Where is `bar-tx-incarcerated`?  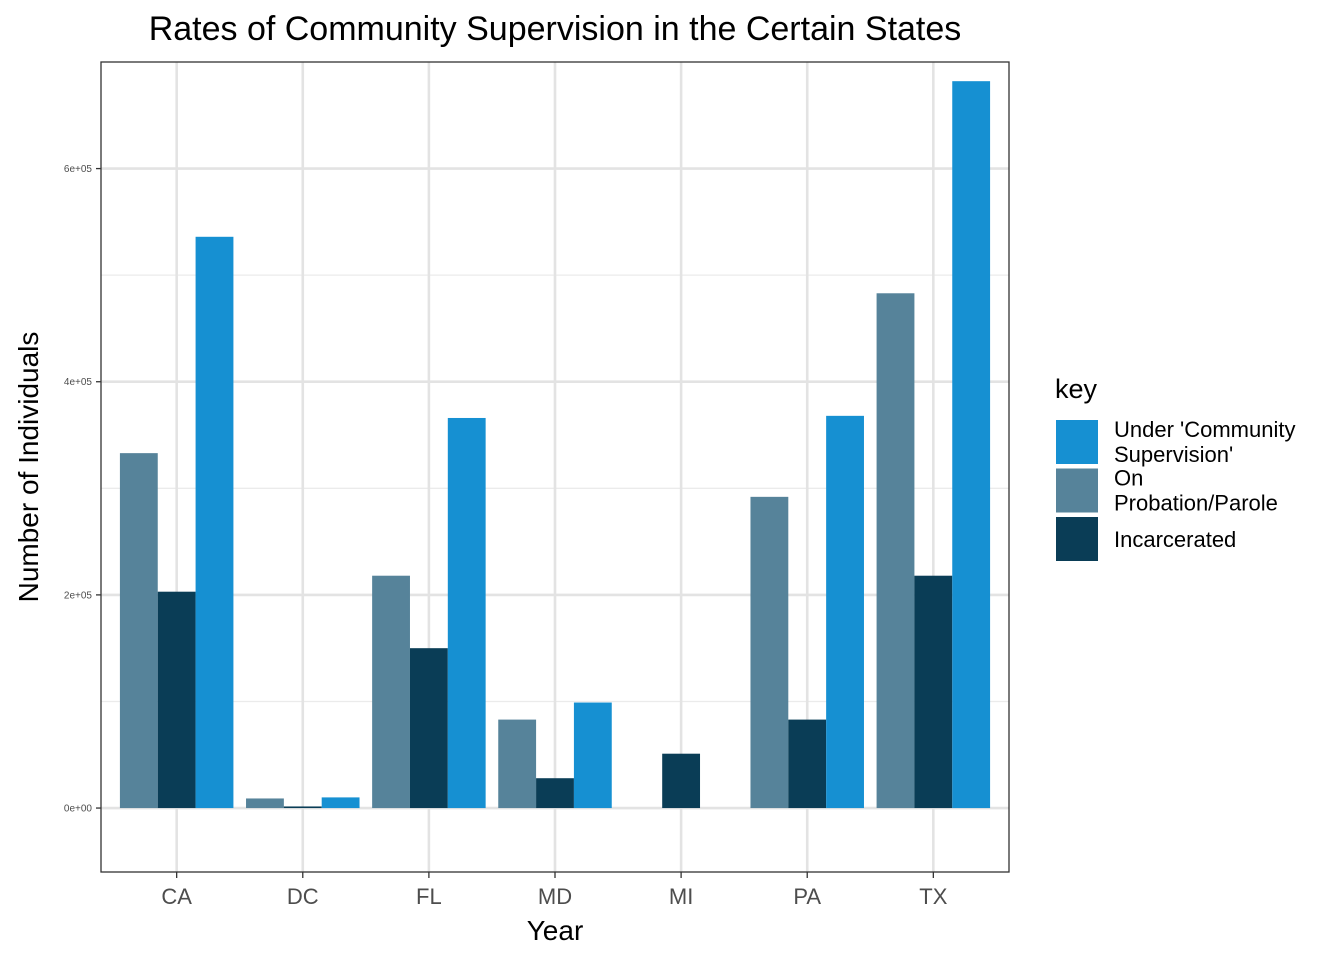
bar-tx-incarcerated is located at coordinates (933, 692).